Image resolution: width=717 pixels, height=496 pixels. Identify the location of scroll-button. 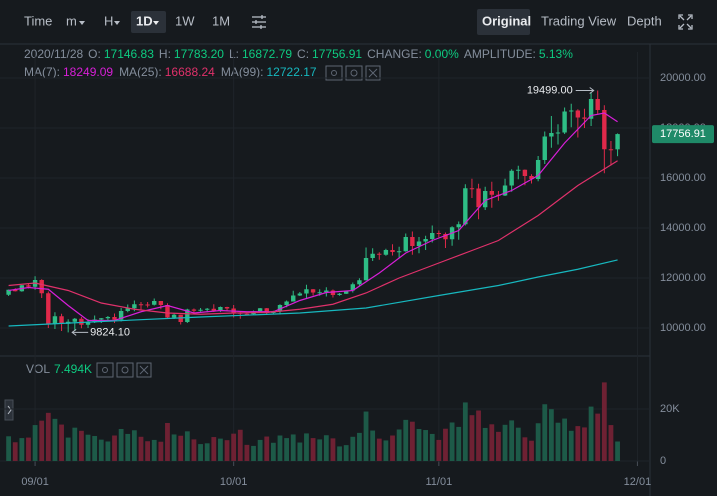
(9, 410).